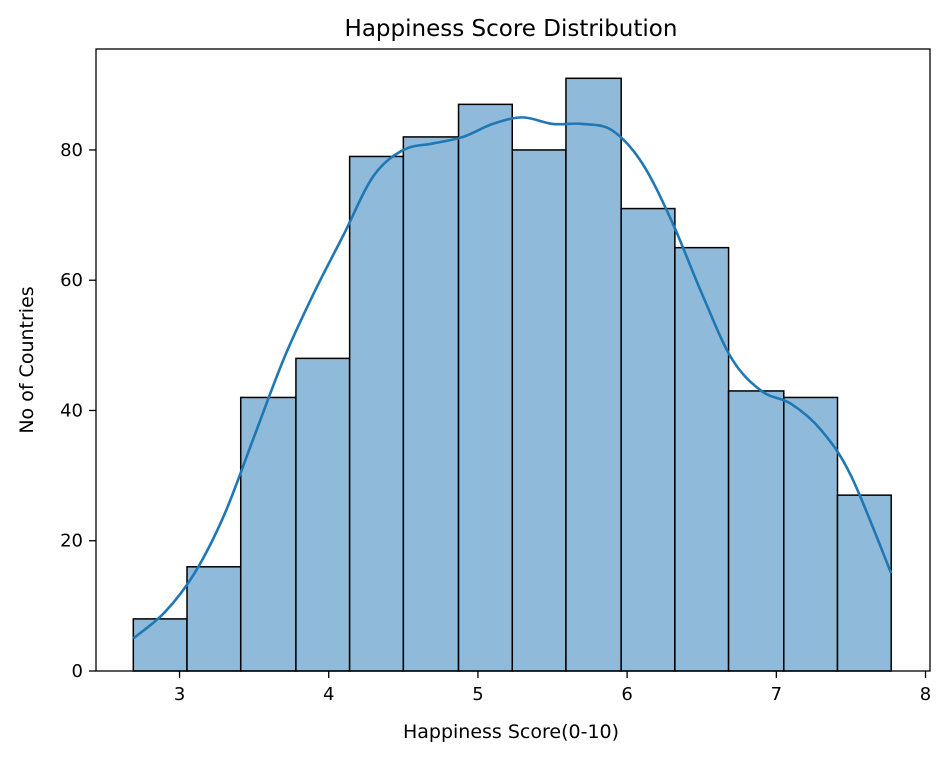 This screenshot has height=760, width=947. What do you see at coordinates (925, 694) in the screenshot?
I see `x-tick-label: 8` at bounding box center [925, 694].